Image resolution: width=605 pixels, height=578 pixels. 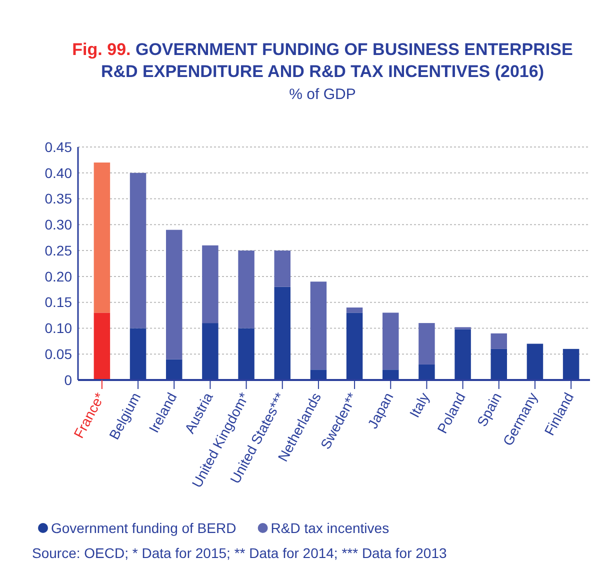 I want to click on source-note: Source: OECD; * Data for 2015; ** Data for 2014; *** Data for 2013, so click(x=239, y=553).